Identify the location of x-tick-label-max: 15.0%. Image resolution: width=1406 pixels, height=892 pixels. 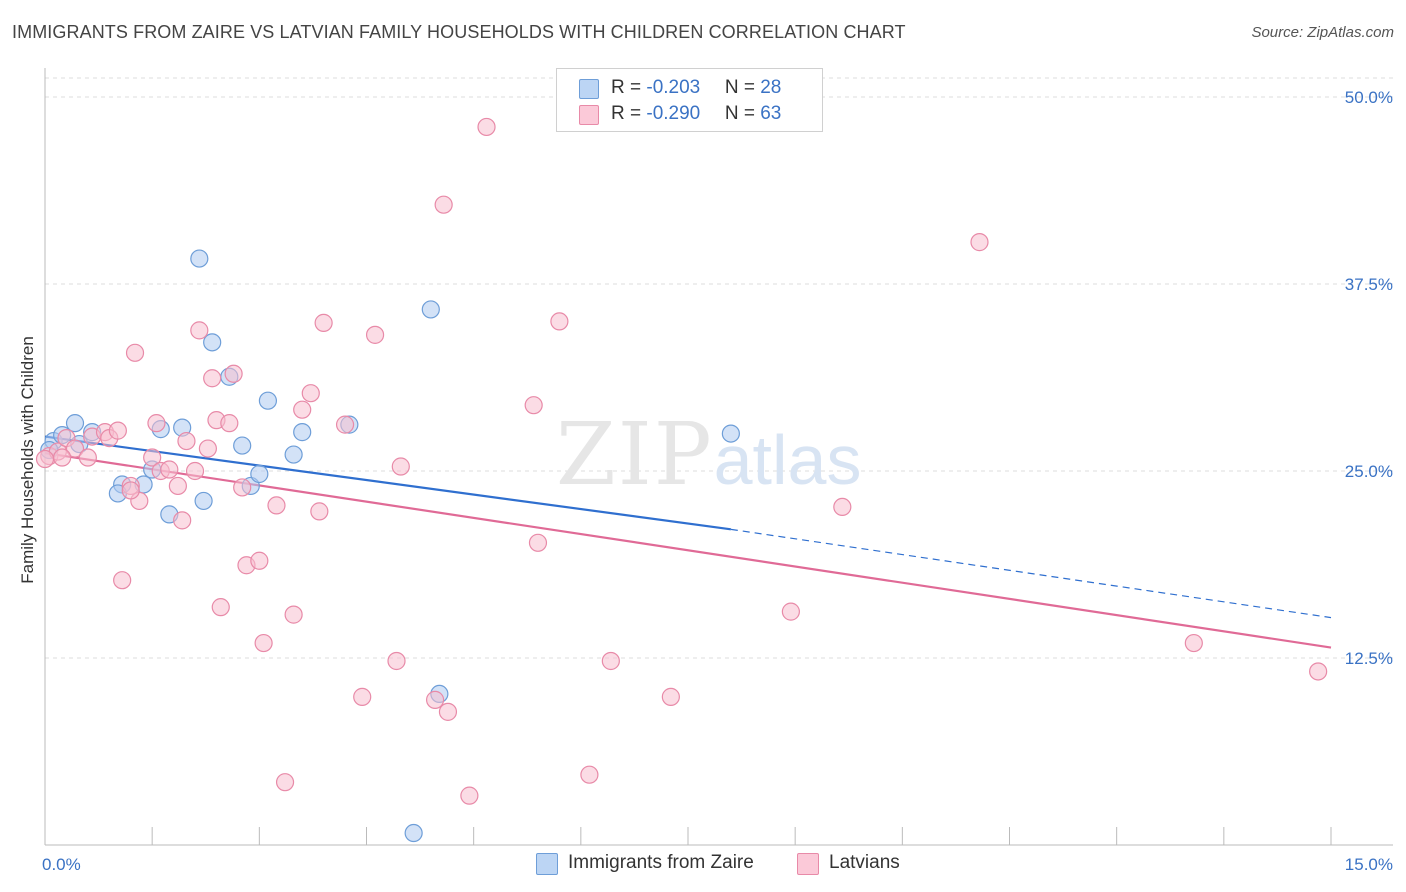
(1369, 864).